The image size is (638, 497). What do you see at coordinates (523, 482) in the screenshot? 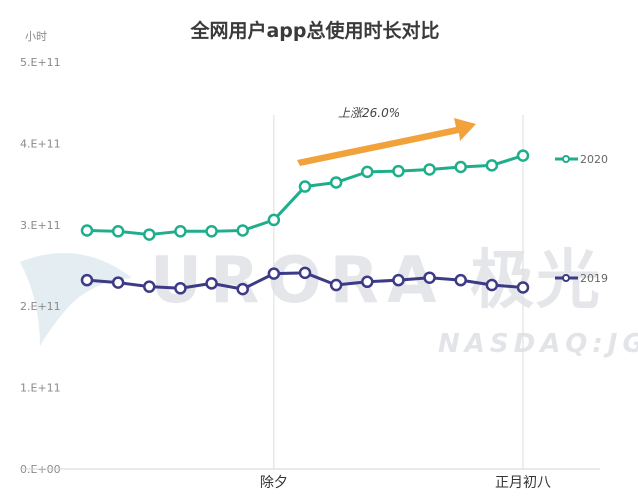
I see `x-tick-label: 正月初八` at bounding box center [523, 482].